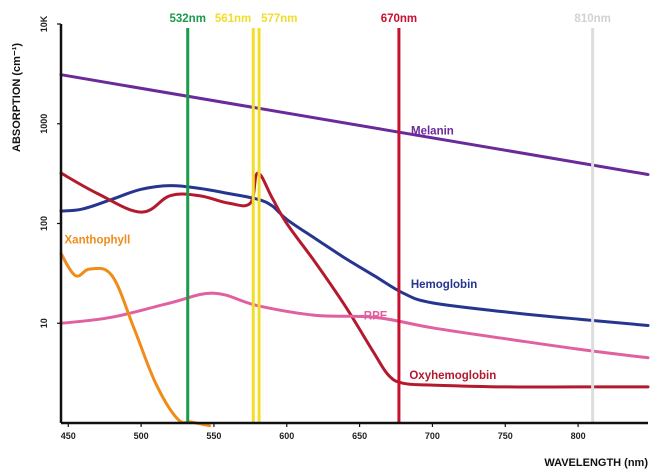  I want to click on laser-label-561nm: 561nm, so click(233, 19).